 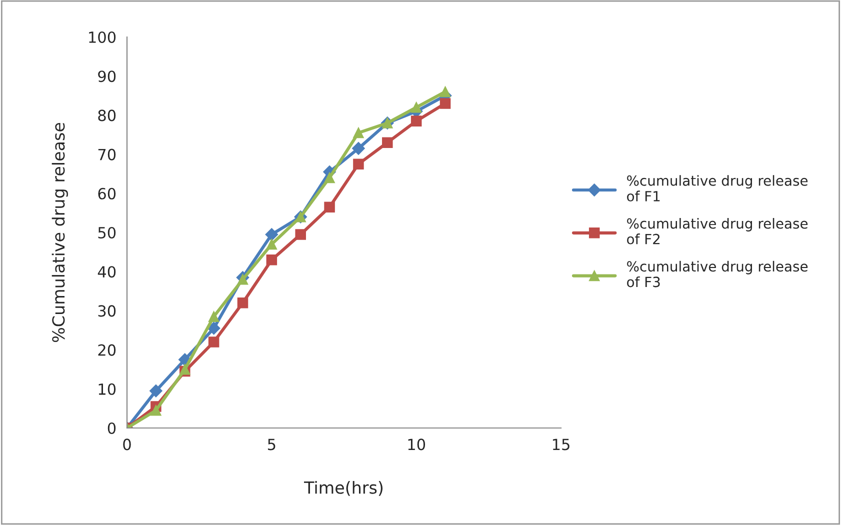 I want to click on y-tick-label: 80, so click(x=107, y=116).